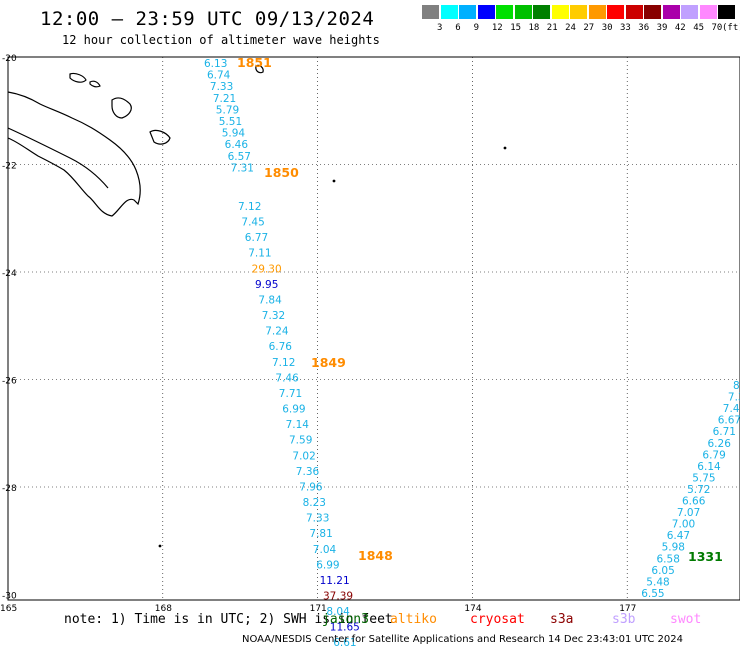 Image resolution: width=740 pixels, height=650 pixels. Describe the element at coordinates (239, 157) in the screenshot. I see `swh-value: 6.57` at that location.